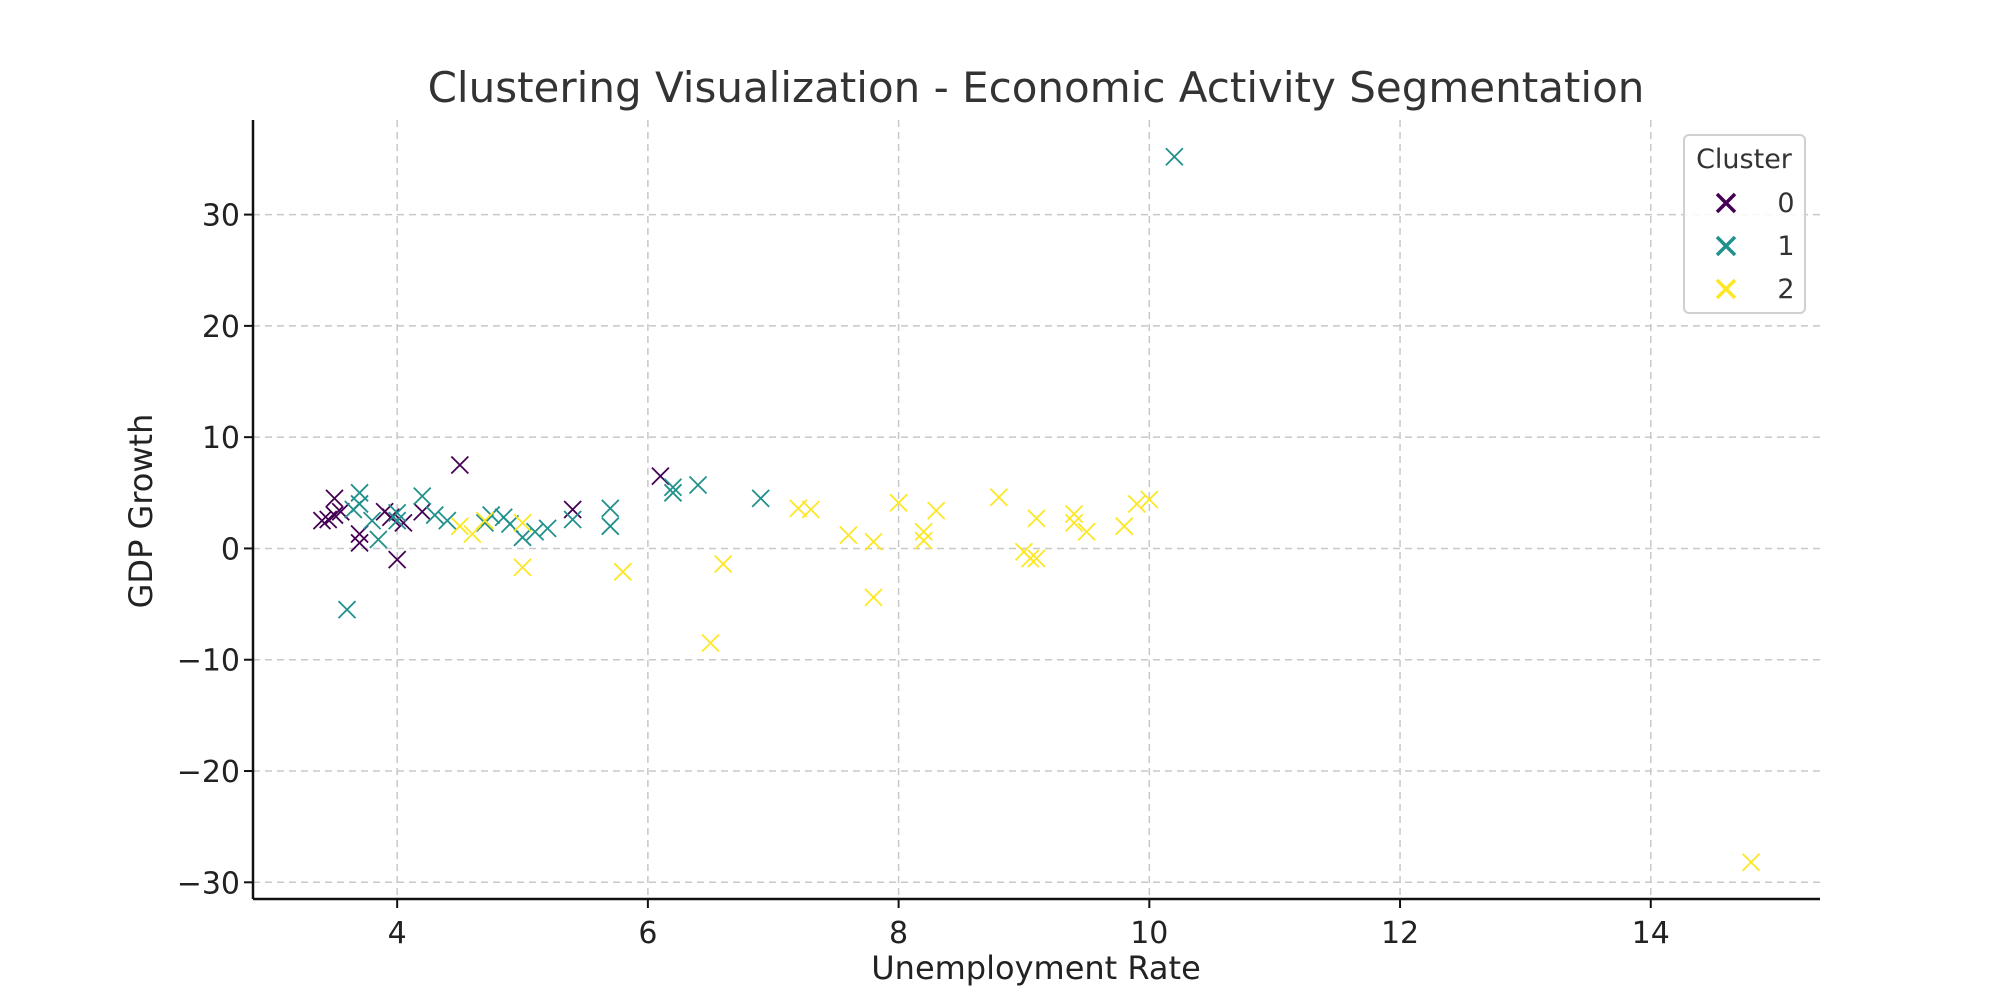  What do you see at coordinates (1755, 246) in the screenshot?
I see `legend-entries: 0 1 2` at bounding box center [1755, 246].